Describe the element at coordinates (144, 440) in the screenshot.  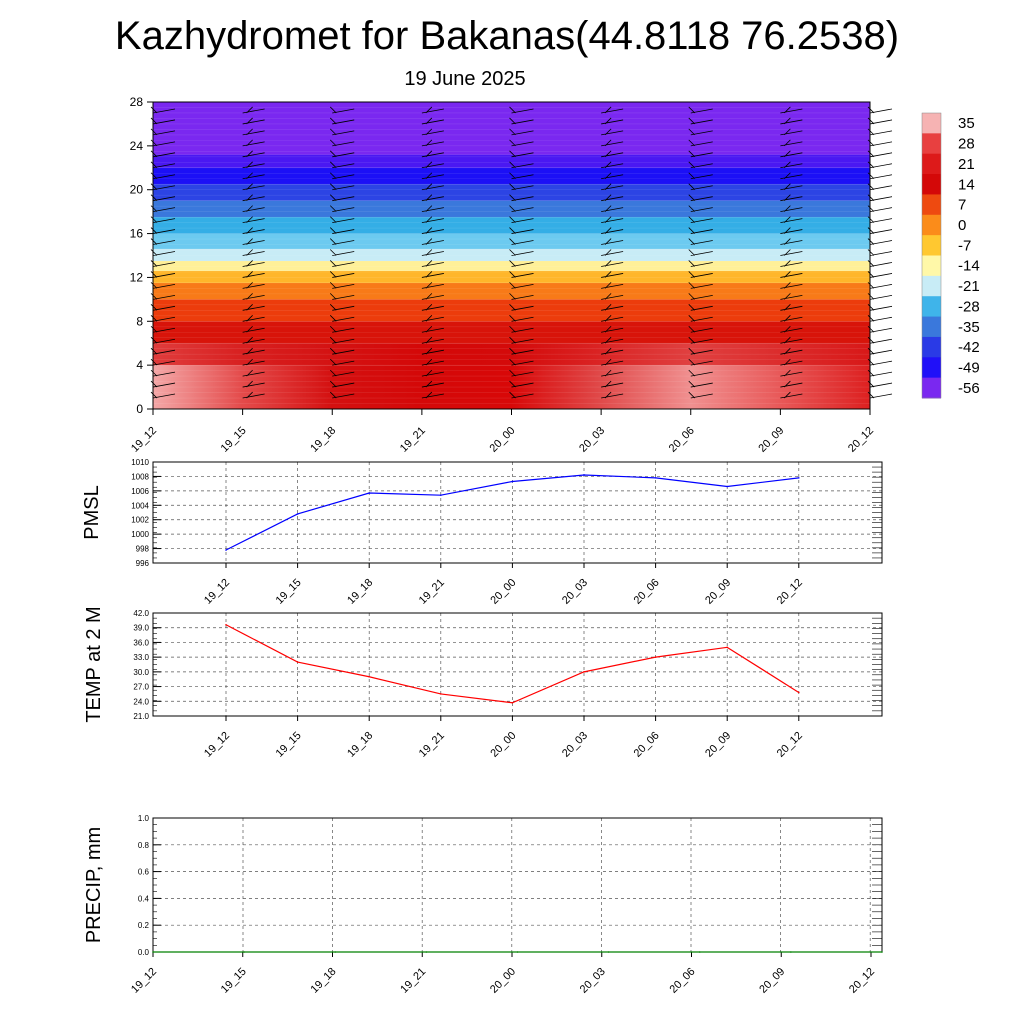
I see `x-tick-label: 19_12` at that location.